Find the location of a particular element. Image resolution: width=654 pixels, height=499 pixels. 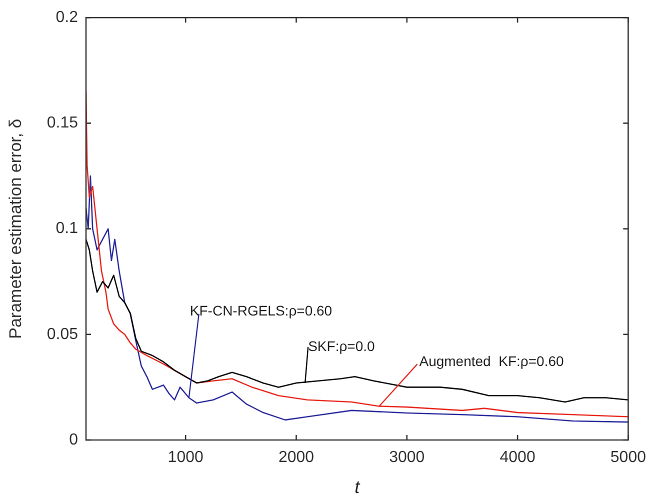

x-axis-title: t is located at coordinates (357, 487).